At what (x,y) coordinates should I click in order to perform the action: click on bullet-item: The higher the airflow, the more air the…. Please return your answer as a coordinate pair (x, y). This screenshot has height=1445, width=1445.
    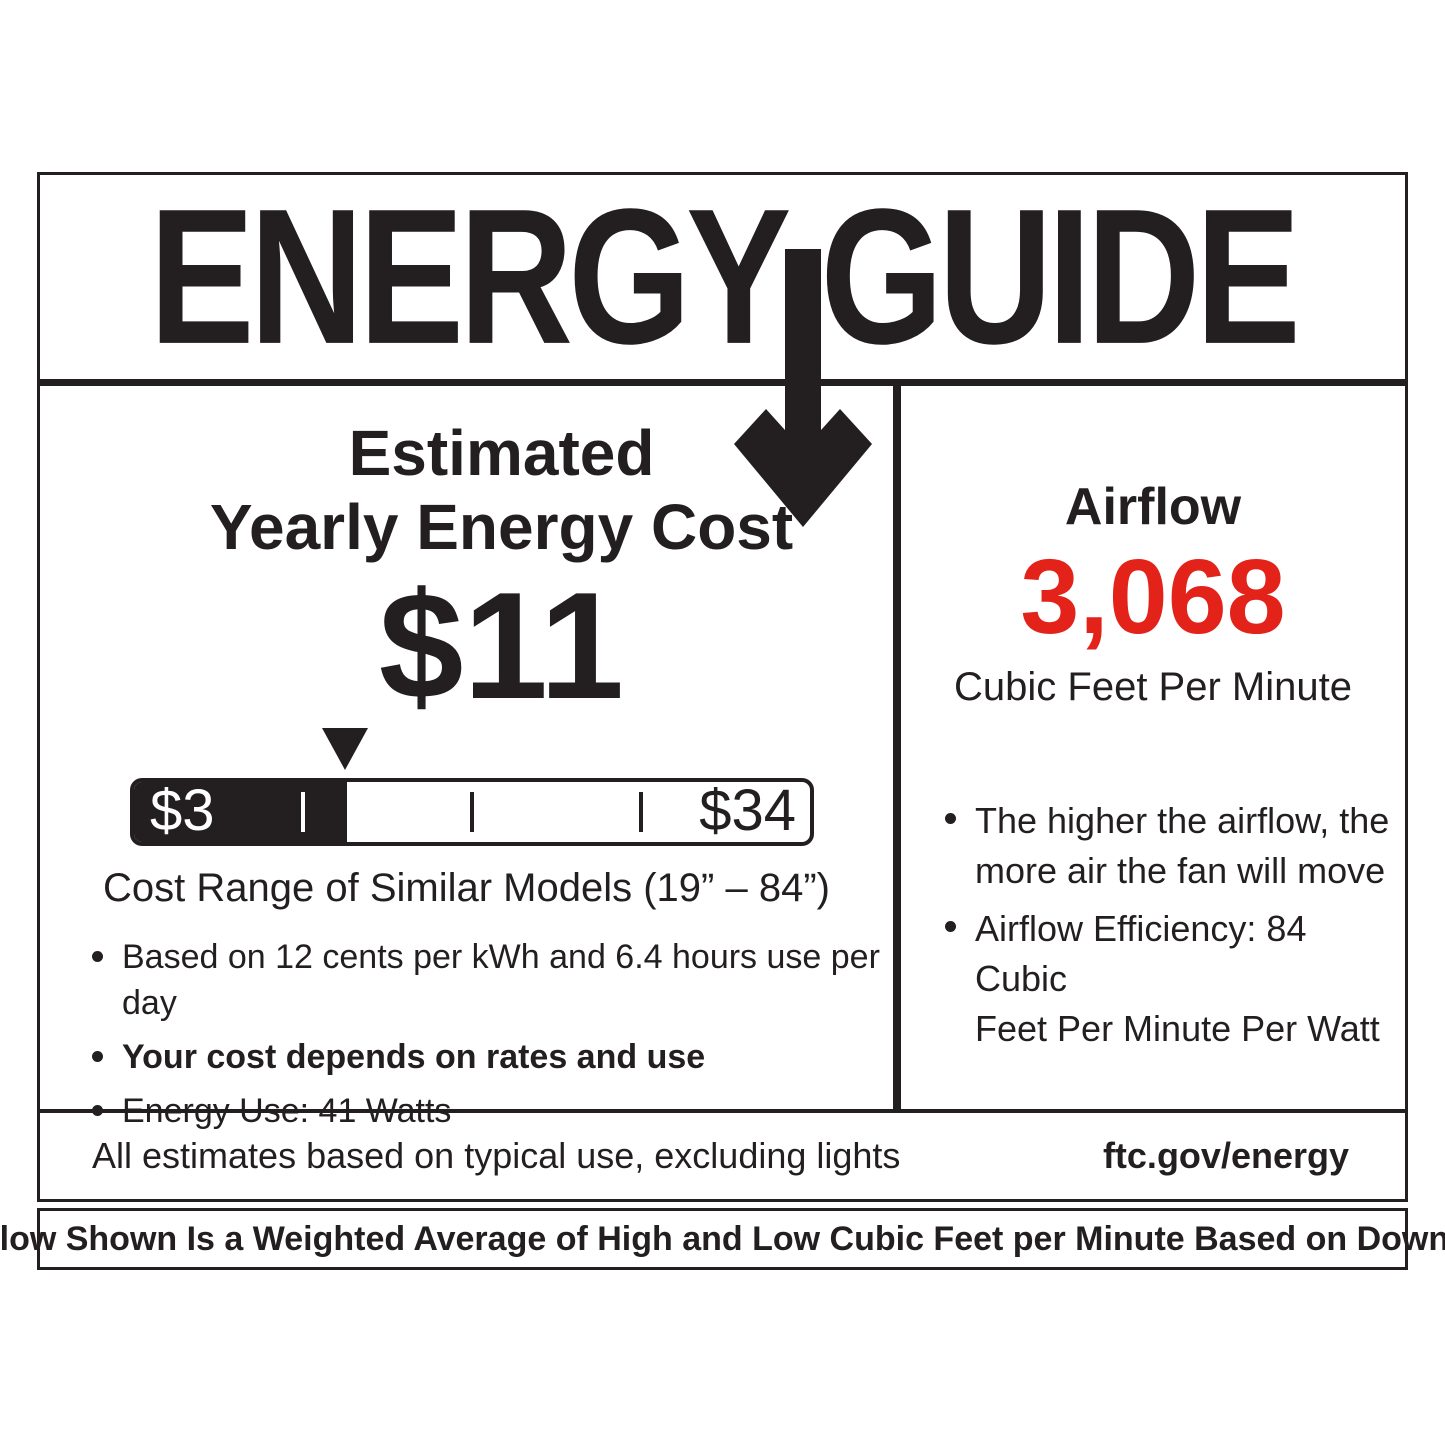
    Looking at the image, I should click on (1175, 846).